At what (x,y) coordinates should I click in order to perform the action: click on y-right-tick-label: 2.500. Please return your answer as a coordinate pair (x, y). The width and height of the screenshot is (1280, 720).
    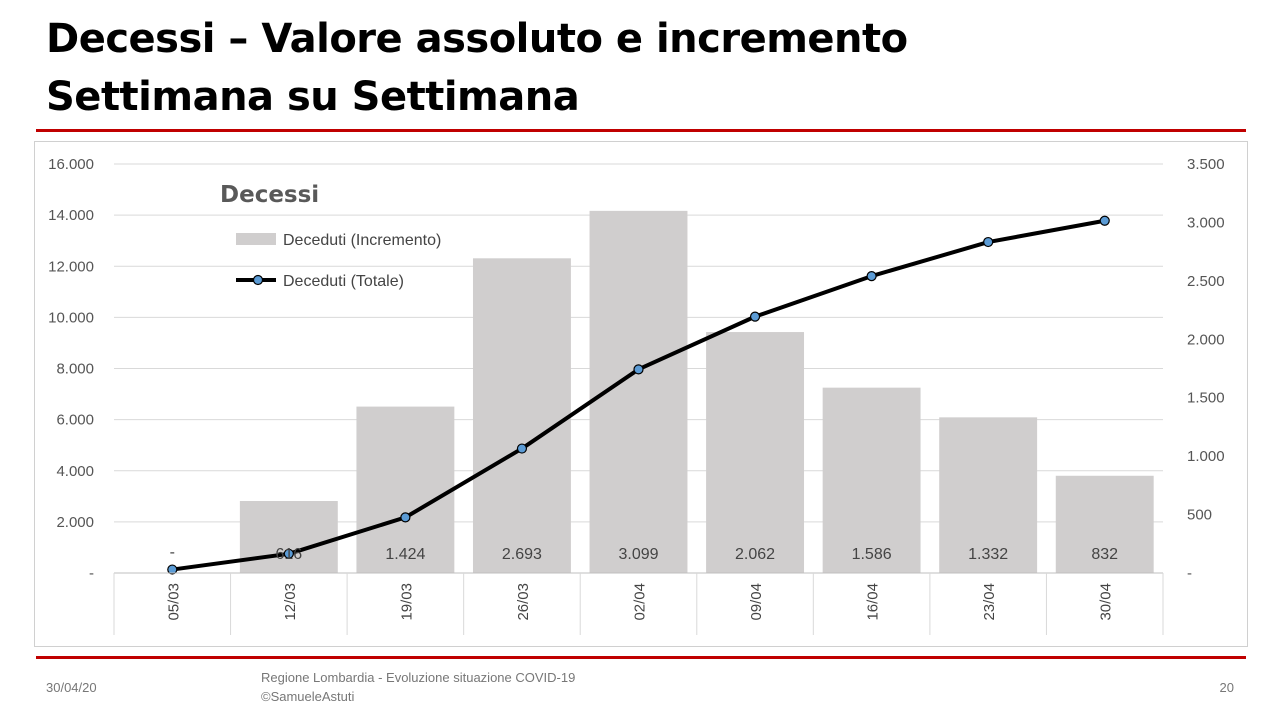
    Looking at the image, I should click on (1206, 281).